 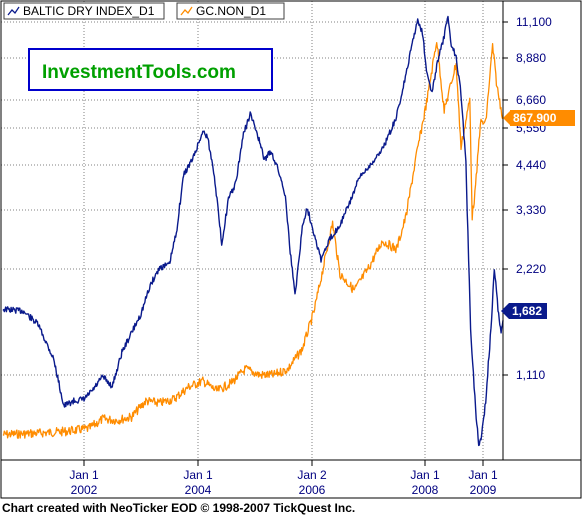 What do you see at coordinates (531, 58) in the screenshot?
I see `y-tick-label: 8,880` at bounding box center [531, 58].